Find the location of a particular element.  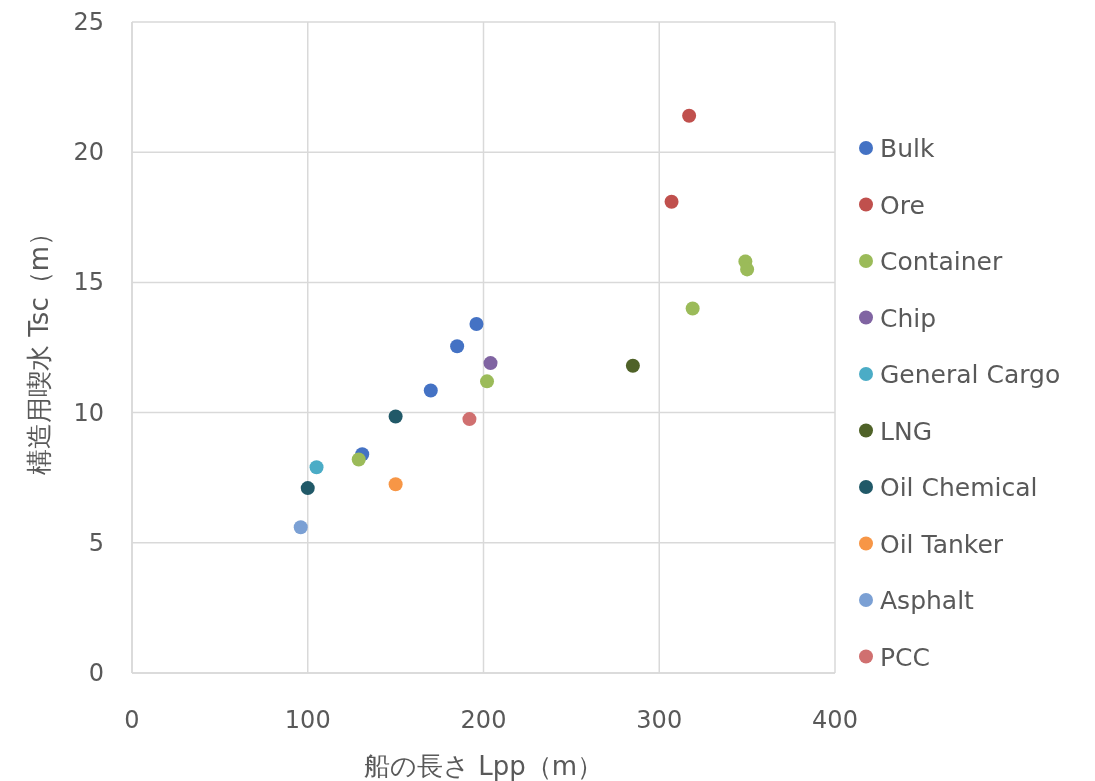

x-tick-label: 400 is located at coordinates (835, 720).